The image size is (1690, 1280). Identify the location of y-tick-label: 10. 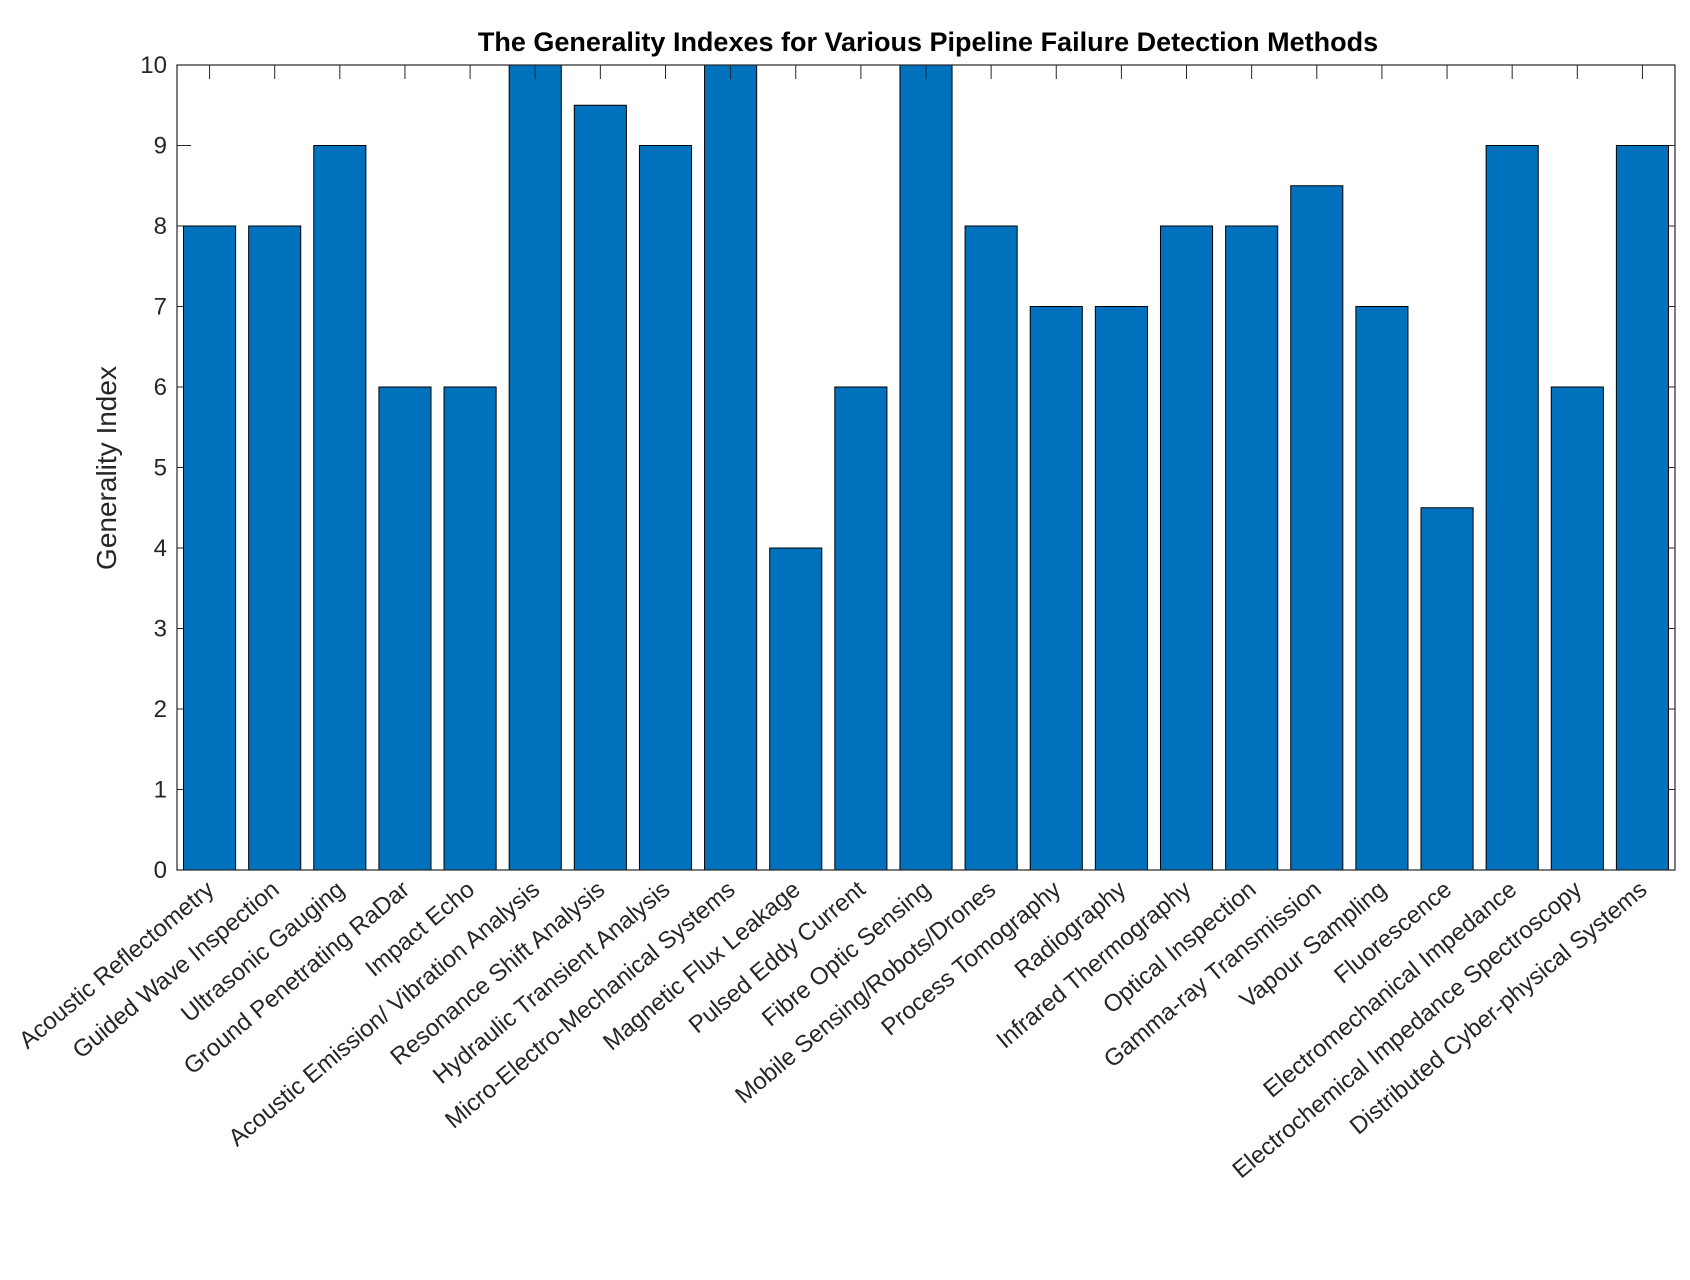
(153, 65).